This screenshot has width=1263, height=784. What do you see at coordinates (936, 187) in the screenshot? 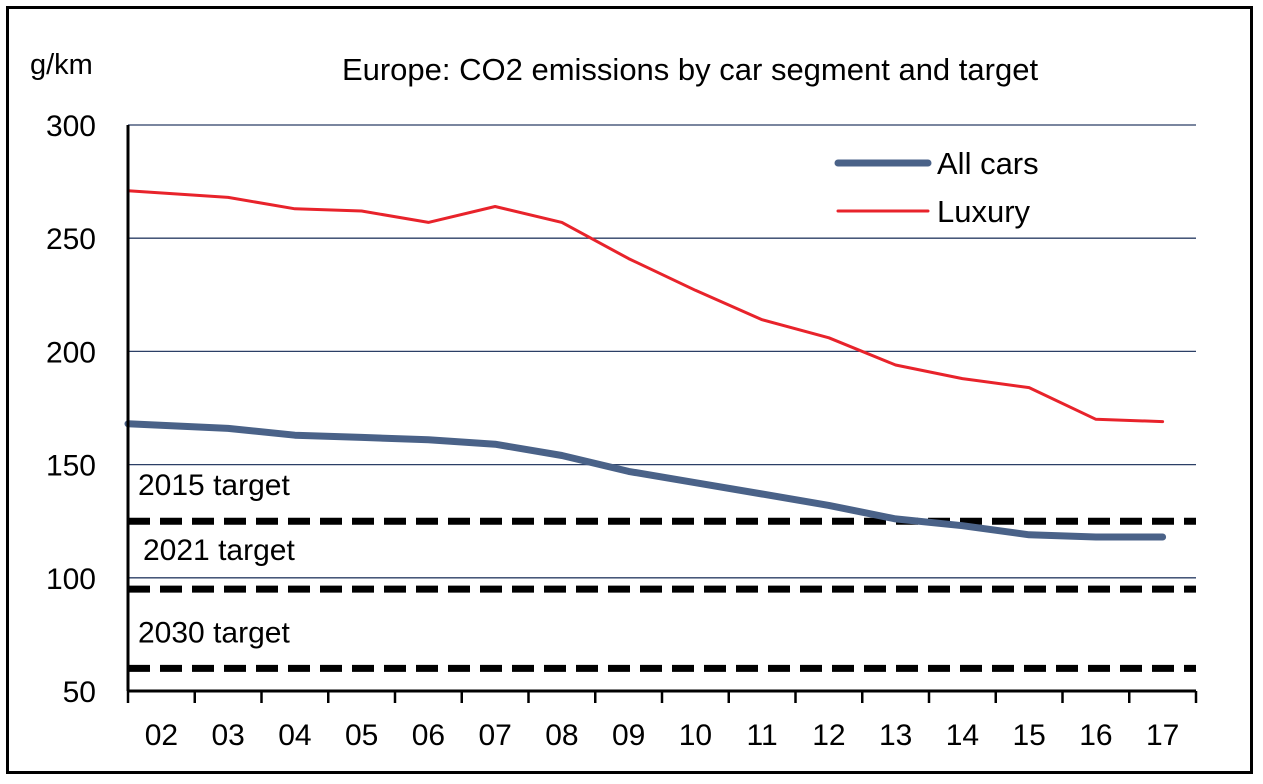
I see `legend: All cars Luxury` at bounding box center [936, 187].